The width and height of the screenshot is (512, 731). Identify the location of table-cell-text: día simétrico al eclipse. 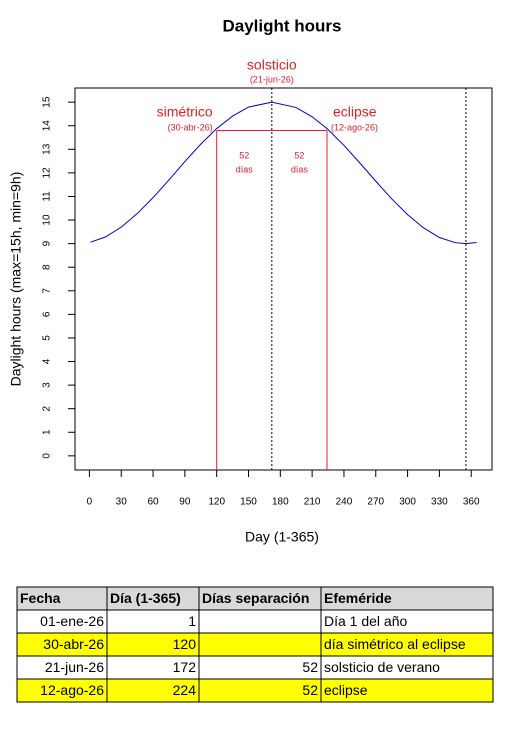
(395, 644).